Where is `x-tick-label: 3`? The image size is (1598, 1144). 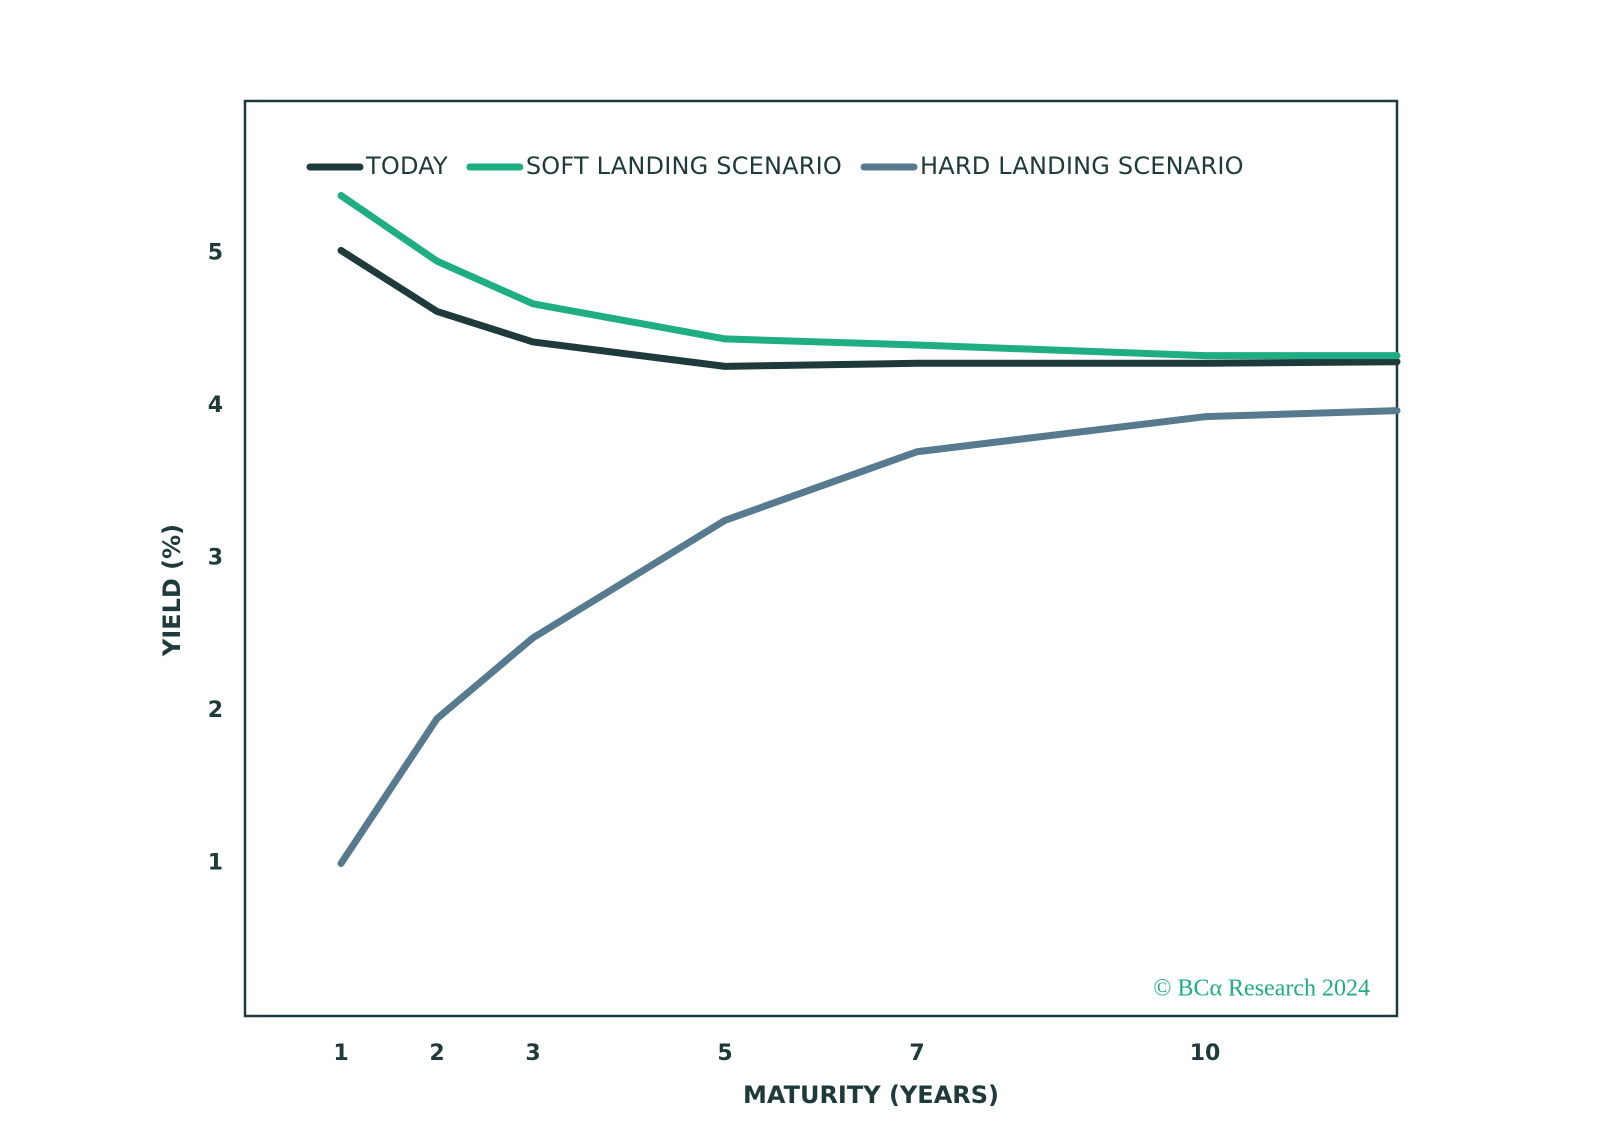 x-tick-label: 3 is located at coordinates (532, 1053).